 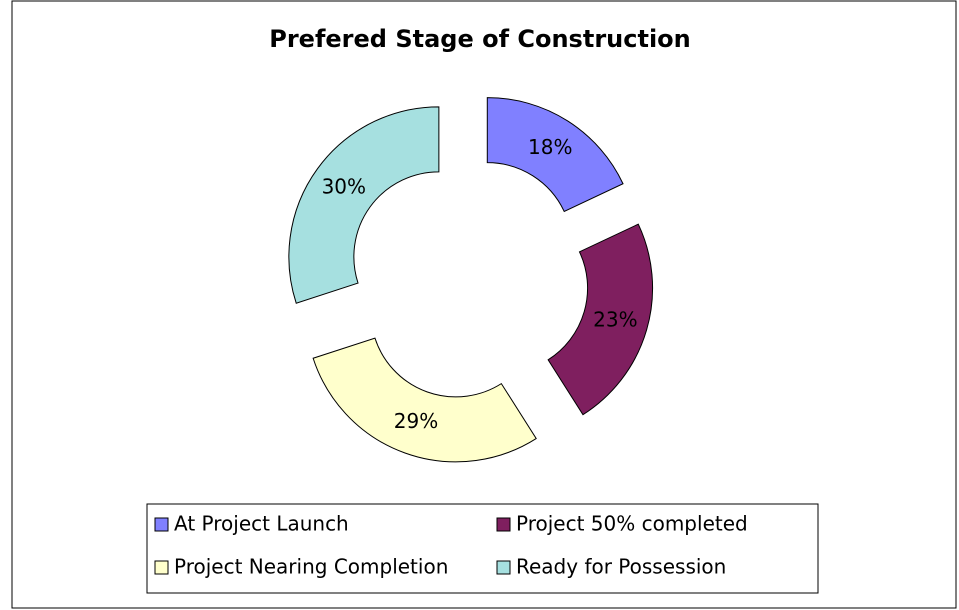 I want to click on data-label: 18%, so click(x=550, y=147).